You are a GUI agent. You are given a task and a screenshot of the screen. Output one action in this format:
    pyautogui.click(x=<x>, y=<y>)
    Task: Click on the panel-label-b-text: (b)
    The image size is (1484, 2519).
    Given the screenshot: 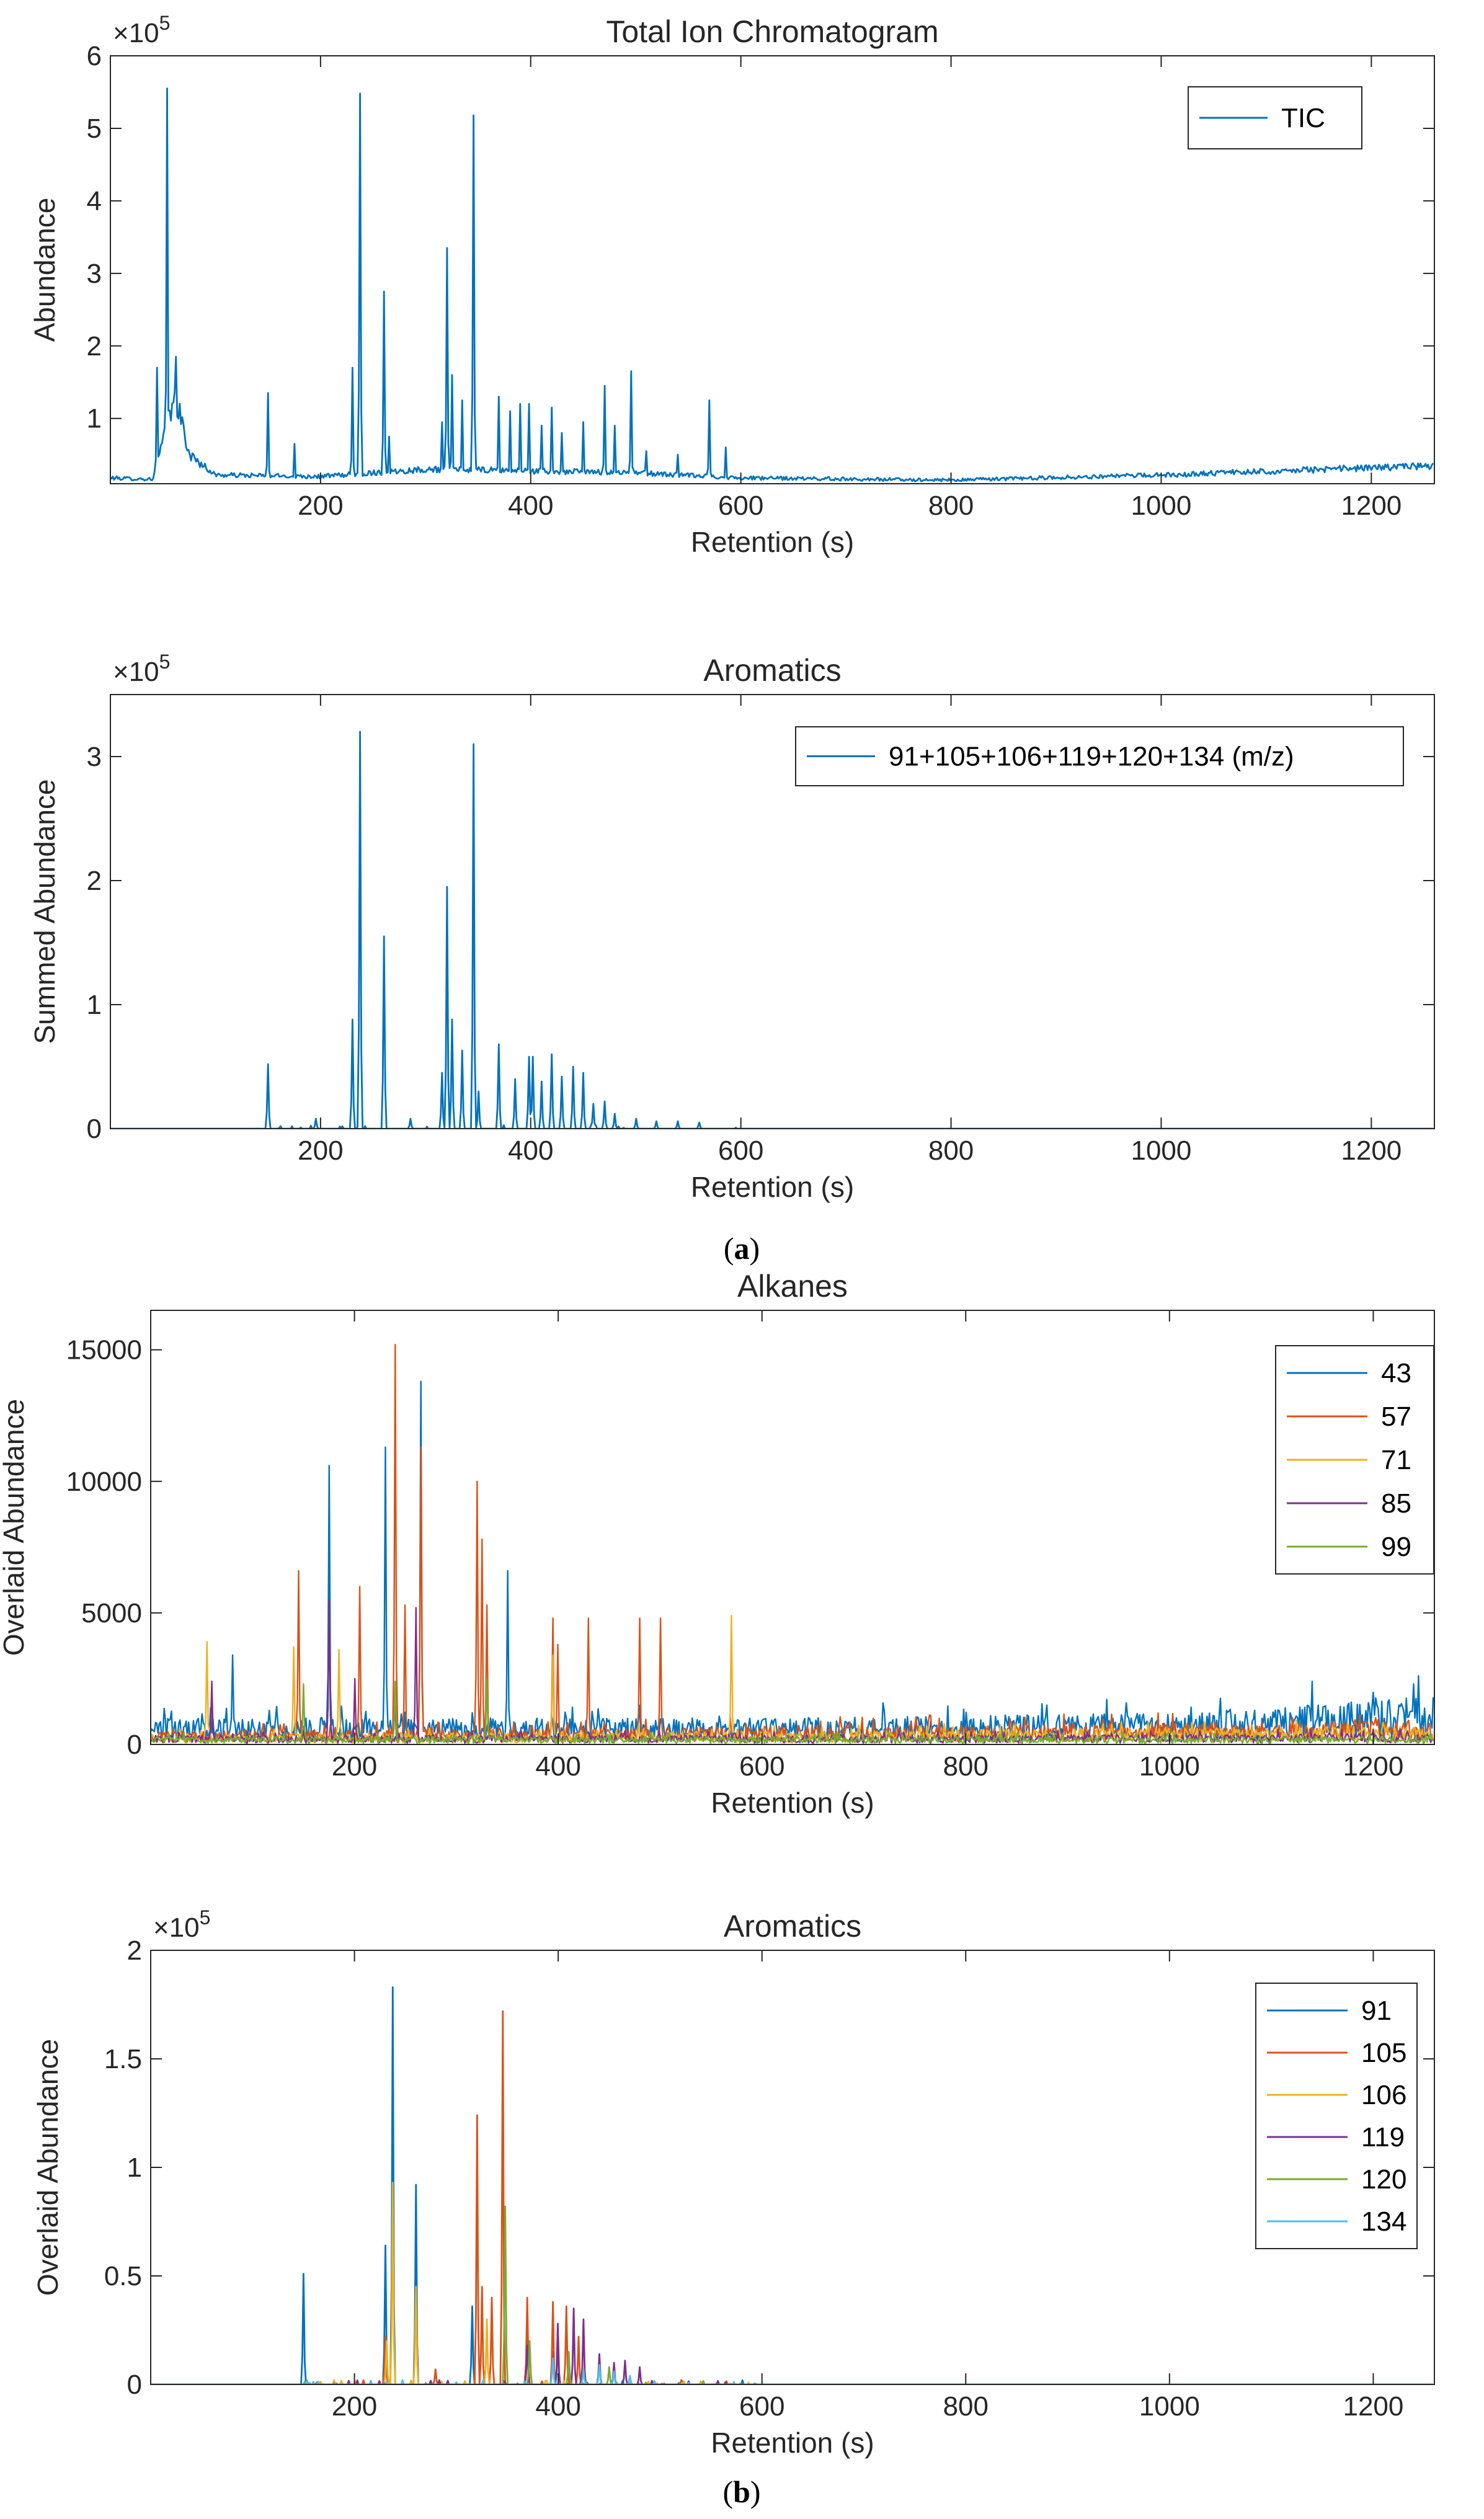 What is the action you would take?
    pyautogui.click(x=741, y=2491)
    